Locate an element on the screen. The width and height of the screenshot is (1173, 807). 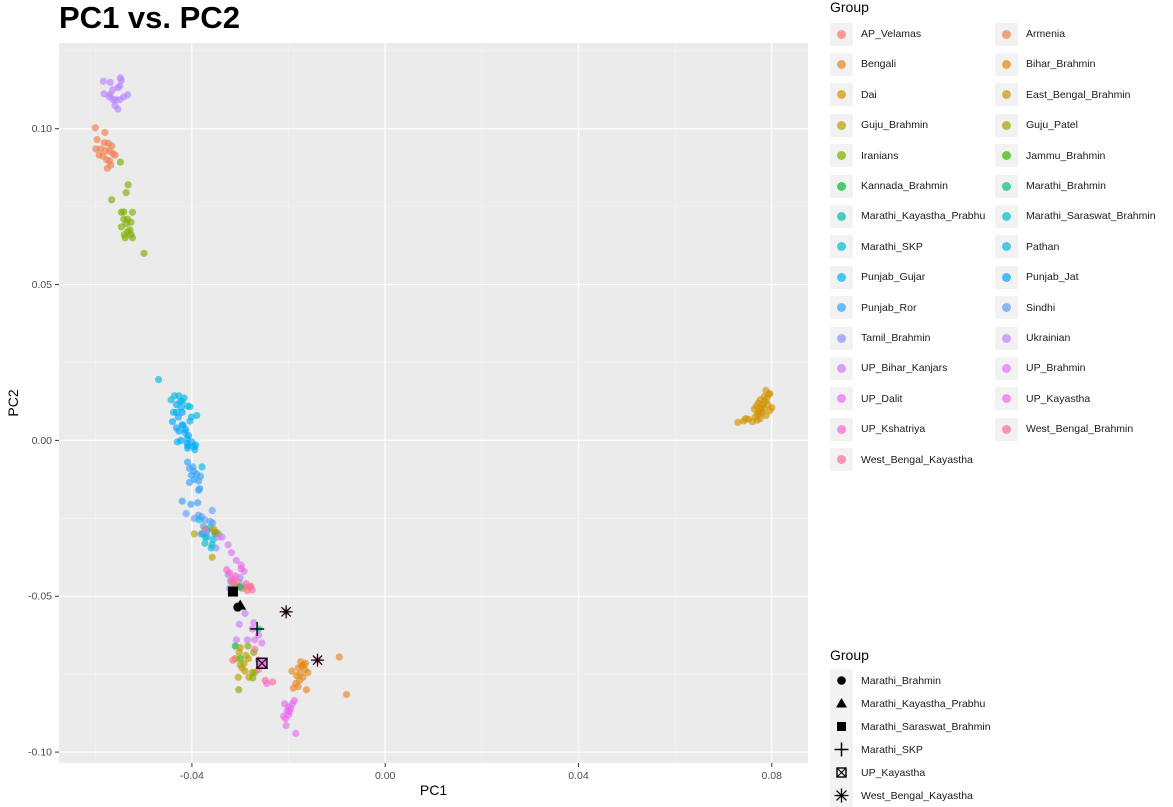
legend-item: Tamil_Brahmin is located at coordinates (880, 338).